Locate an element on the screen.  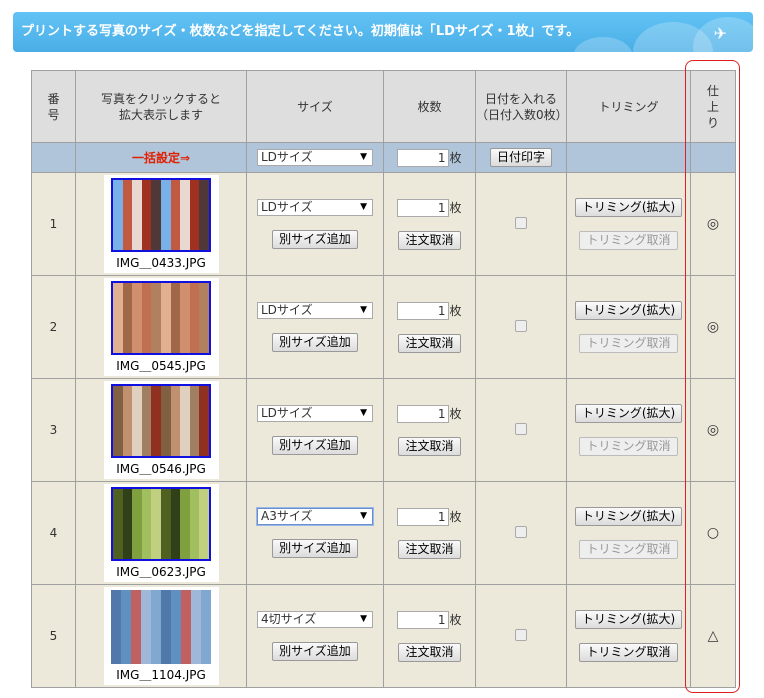
photo-thumbnail: IMG＿1104.JPG is located at coordinates (161, 636).